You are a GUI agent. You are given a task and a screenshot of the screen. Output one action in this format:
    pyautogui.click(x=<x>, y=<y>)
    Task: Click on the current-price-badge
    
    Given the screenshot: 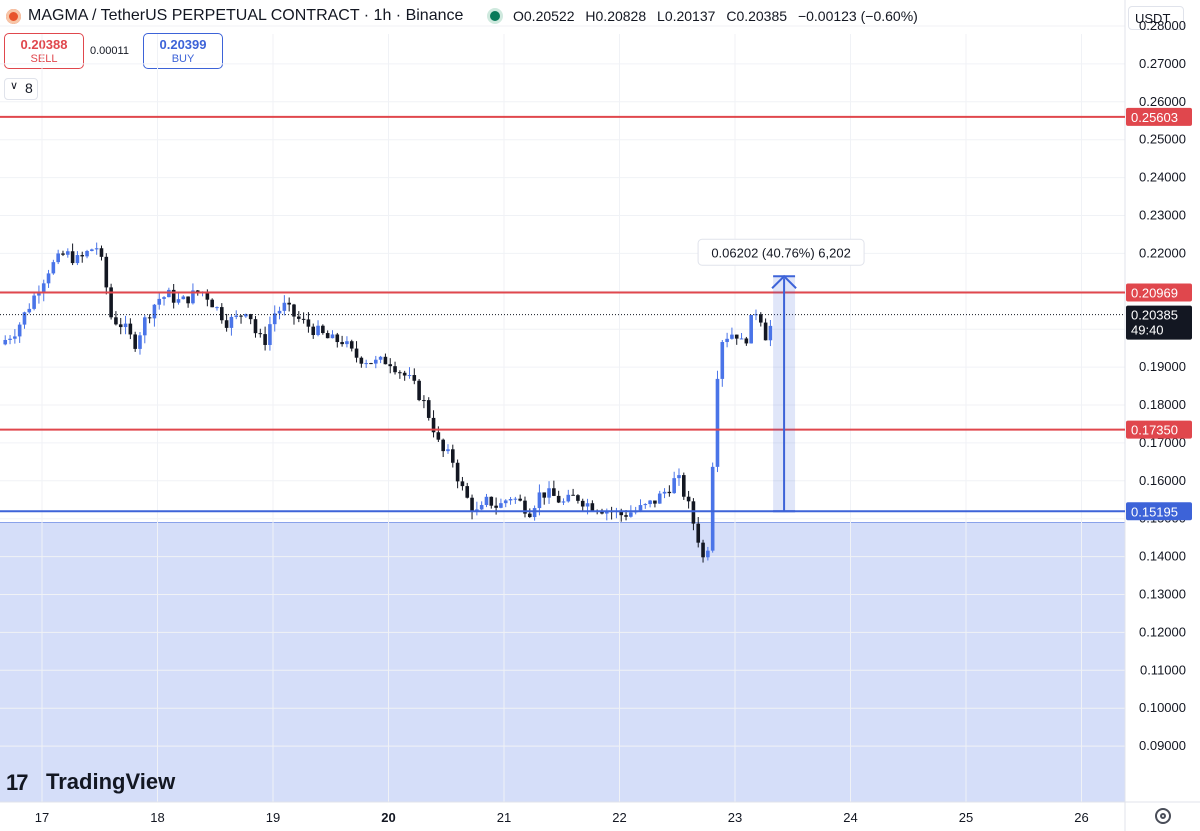 What is the action you would take?
    pyautogui.click(x=1159, y=322)
    